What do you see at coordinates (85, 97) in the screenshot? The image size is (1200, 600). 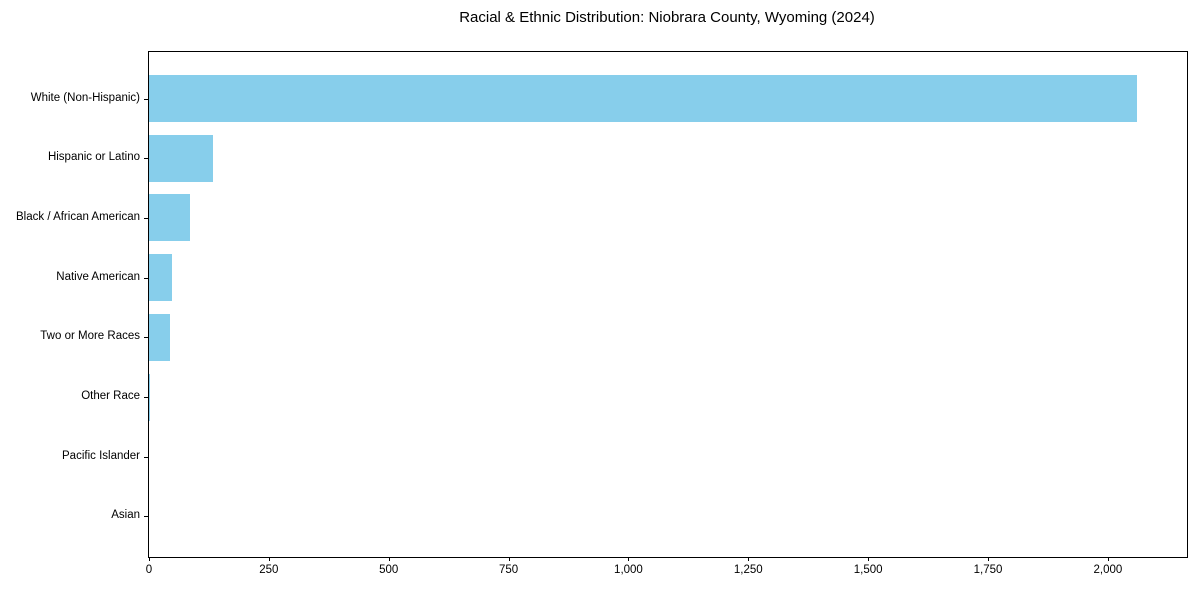 I see `y-tick-label-white-non-hispanic: White (Non-Hispanic)` at bounding box center [85, 97].